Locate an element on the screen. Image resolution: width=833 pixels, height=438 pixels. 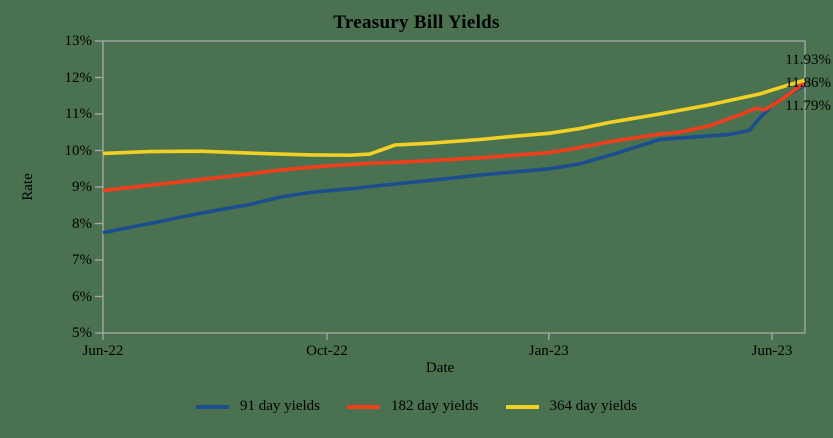
y-tick-label: 7% is located at coordinates (82, 260).